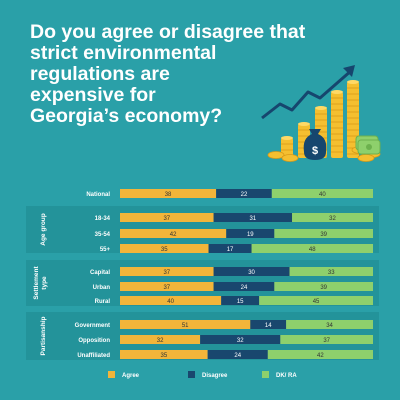 The height and width of the screenshot is (400, 400). Describe the element at coordinates (92, 326) in the screenshot. I see `row-label: Government` at that location.